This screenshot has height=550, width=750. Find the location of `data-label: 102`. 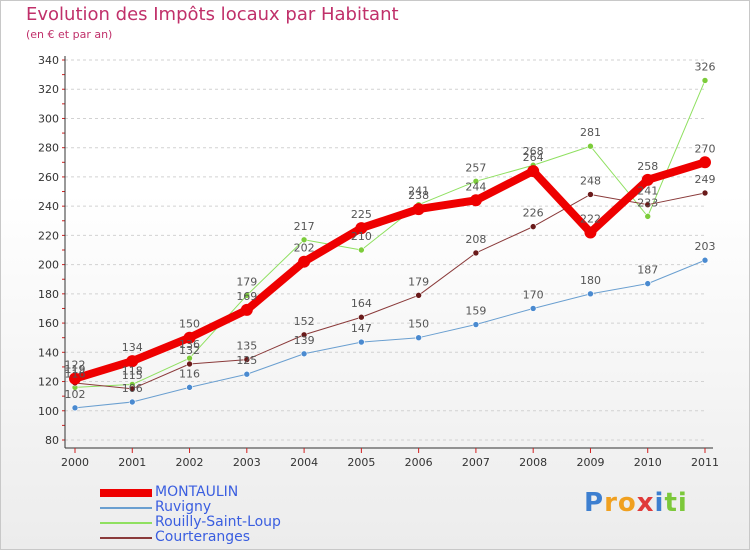

data-label: 102 is located at coordinates (75, 394).